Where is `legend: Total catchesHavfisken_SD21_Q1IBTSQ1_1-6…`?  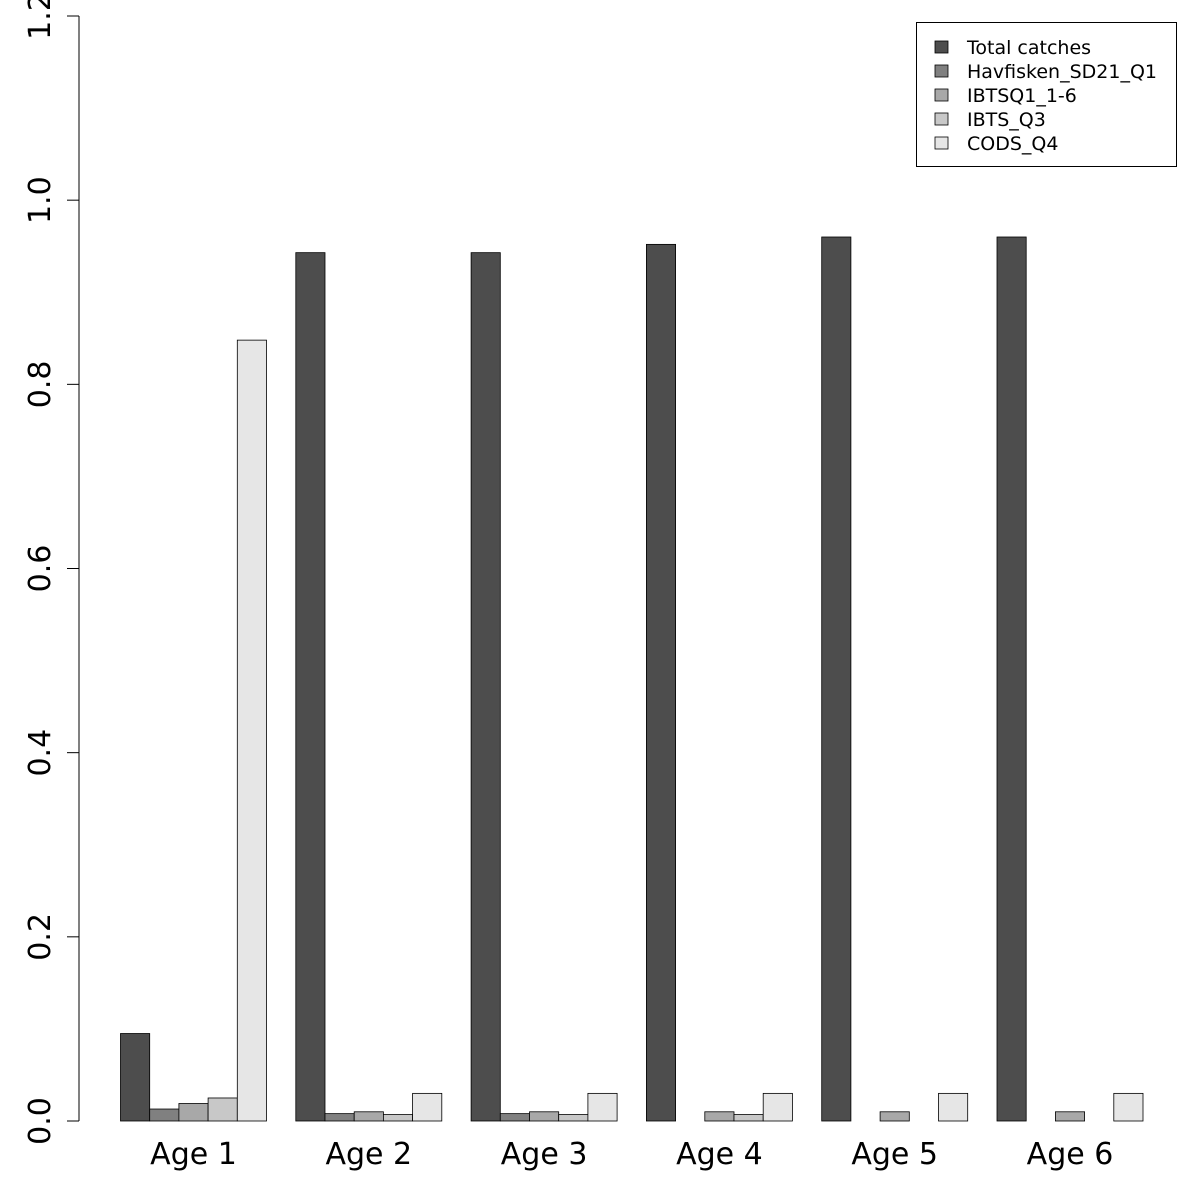
legend: Total catchesHavfisken_SD21_Q1IBTSQ1_1-6… is located at coordinates (1046, 94).